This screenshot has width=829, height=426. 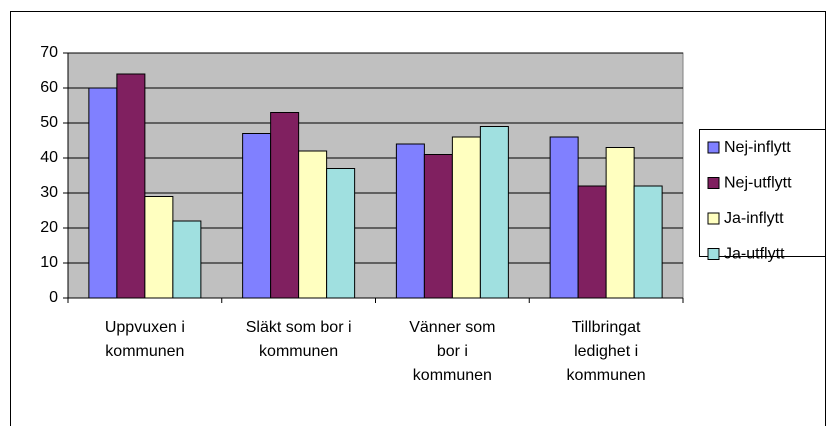 I want to click on legend-box, so click(x=762, y=193).